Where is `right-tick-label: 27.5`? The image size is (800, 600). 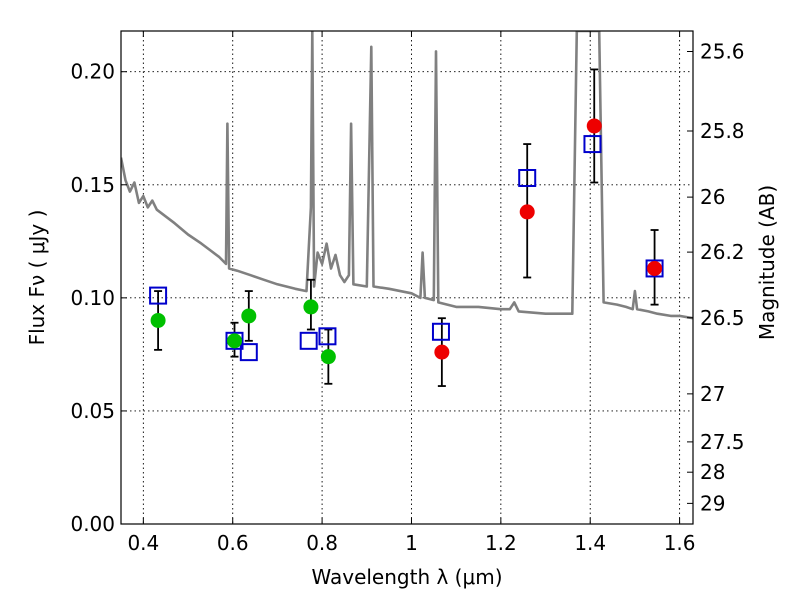
right-tick-label: 27.5 is located at coordinates (722, 442).